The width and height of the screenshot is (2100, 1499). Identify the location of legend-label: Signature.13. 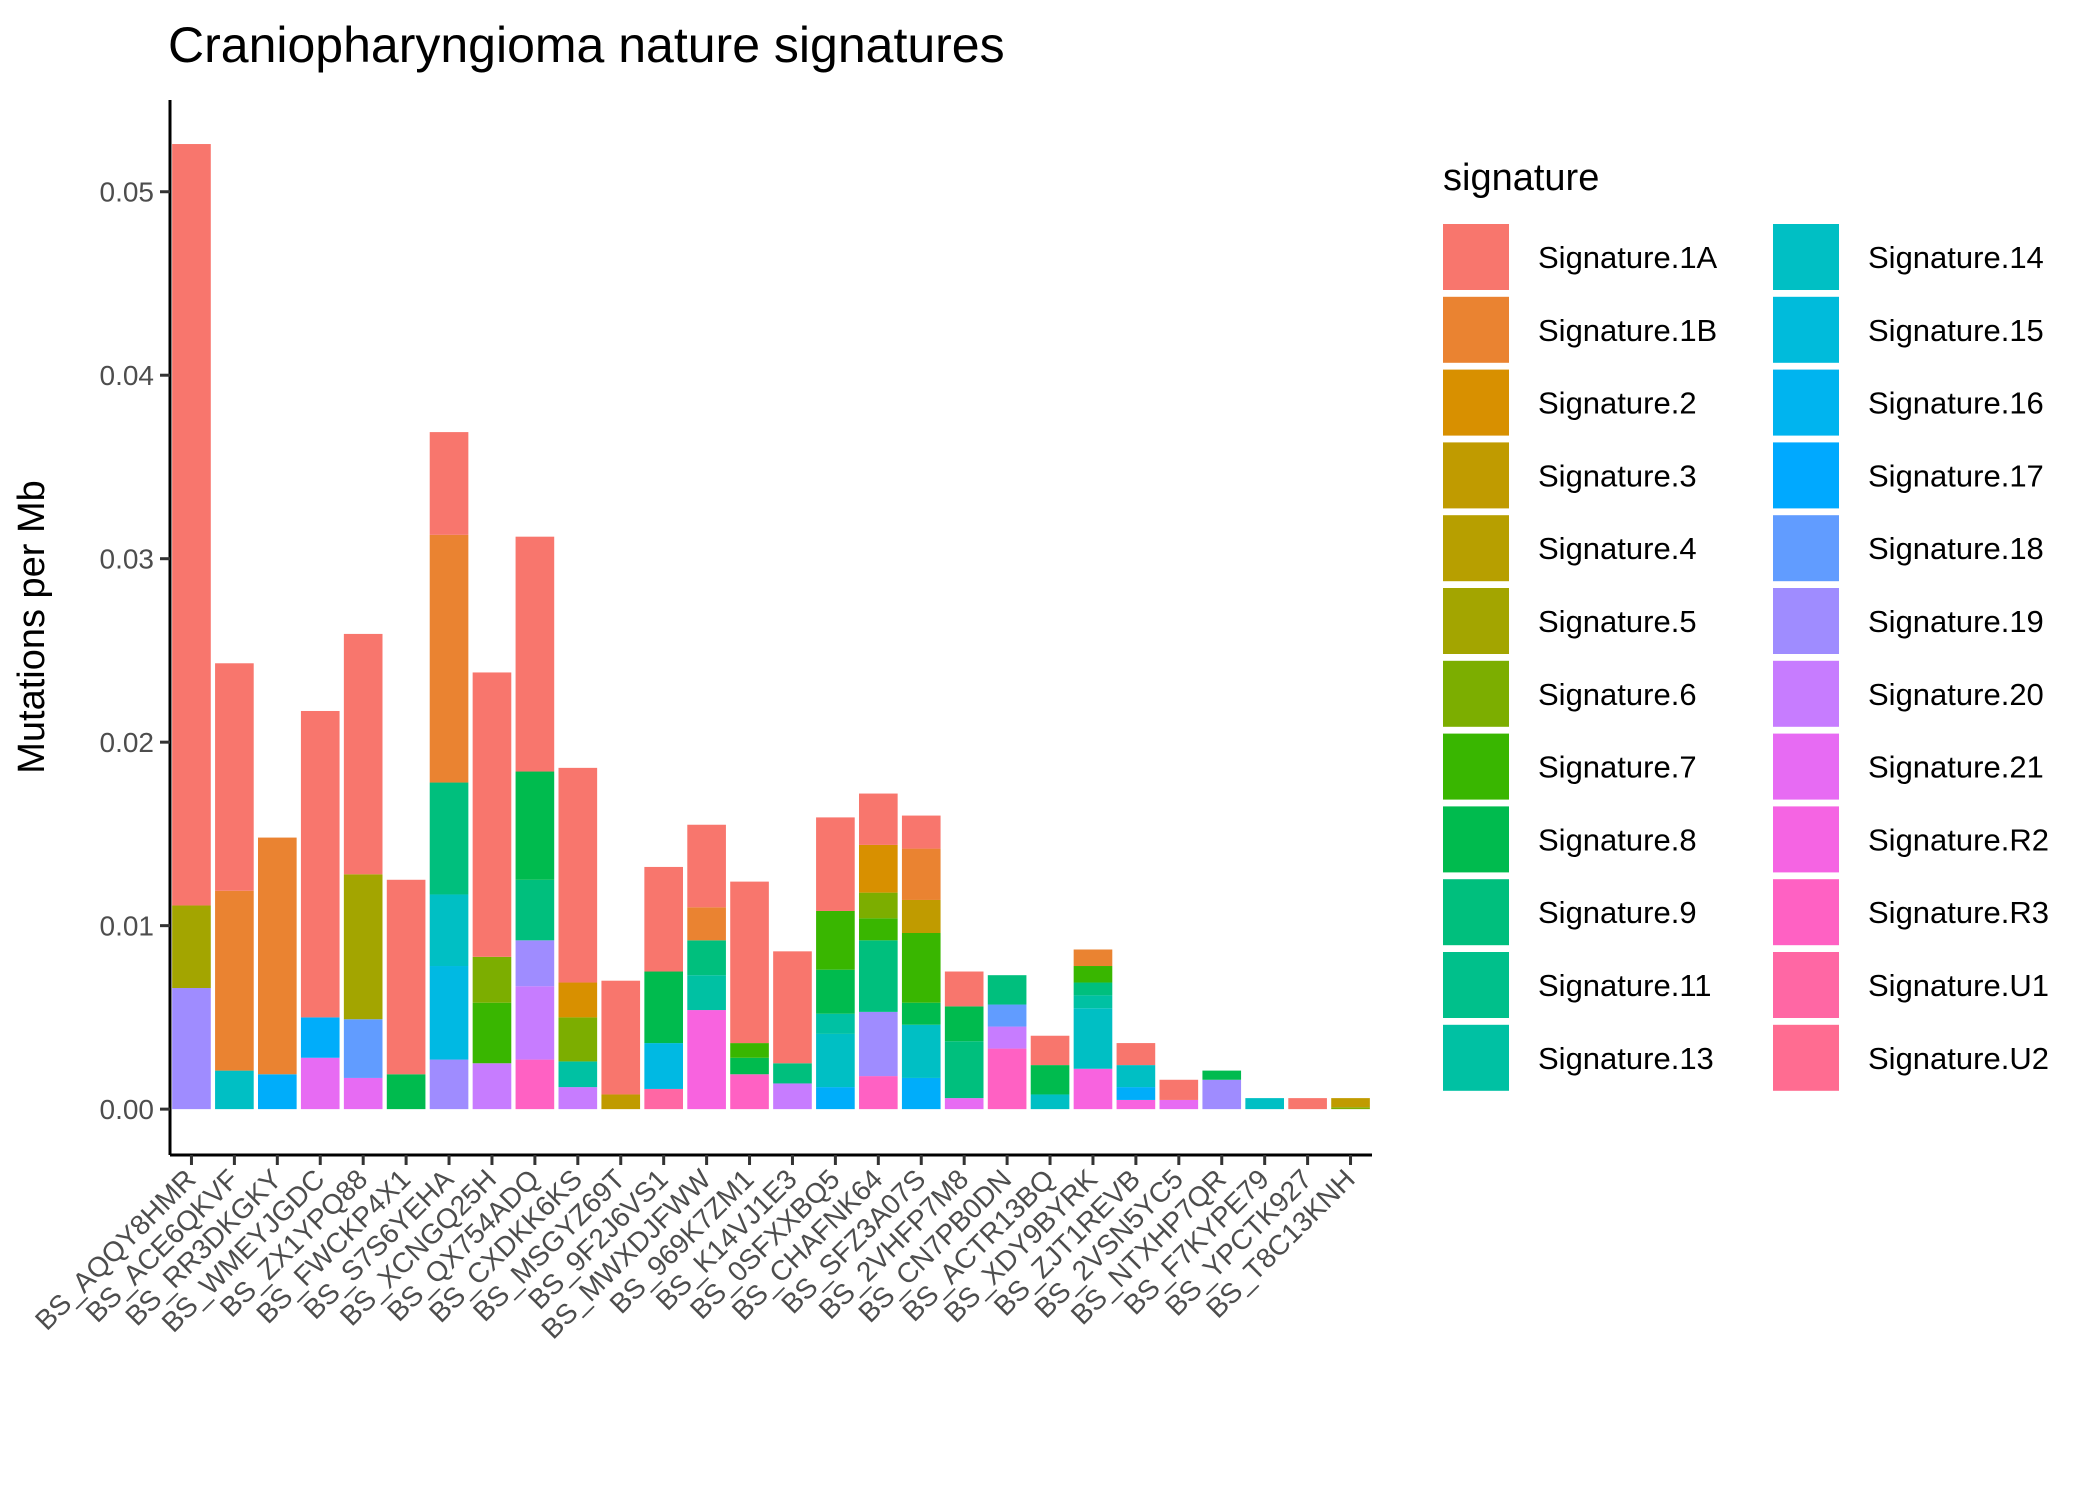
(1626, 1058).